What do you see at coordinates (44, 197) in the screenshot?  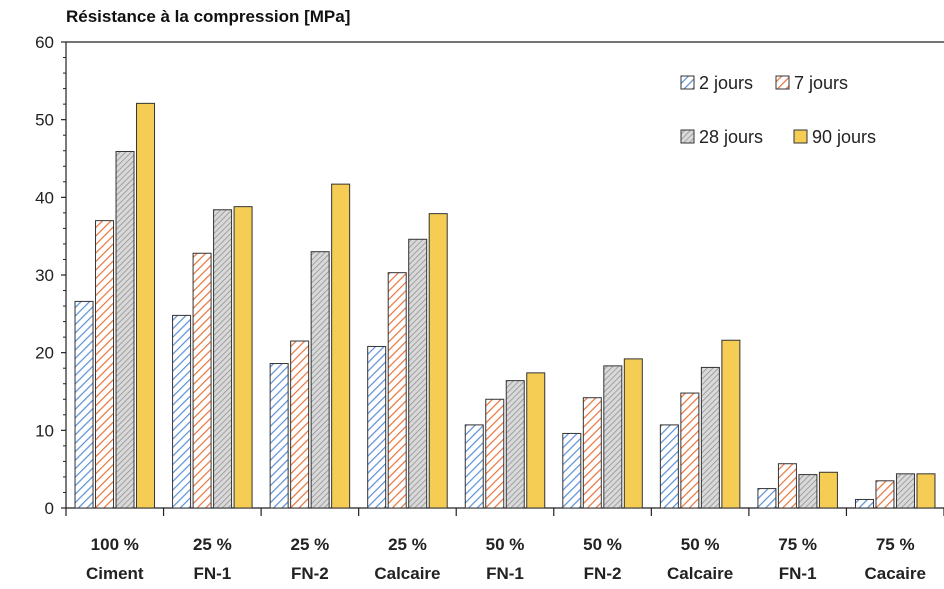 I see `y-tick-label: 40` at bounding box center [44, 197].